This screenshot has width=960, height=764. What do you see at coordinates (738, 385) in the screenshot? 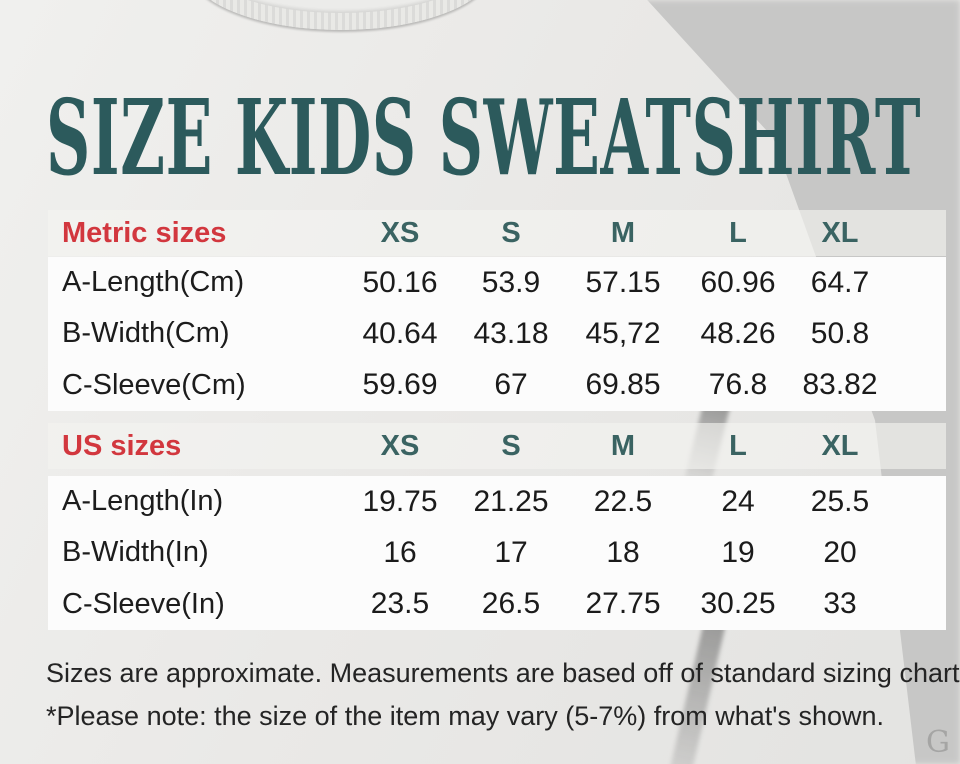
I see `size-value-cell: 76.8` at bounding box center [738, 385].